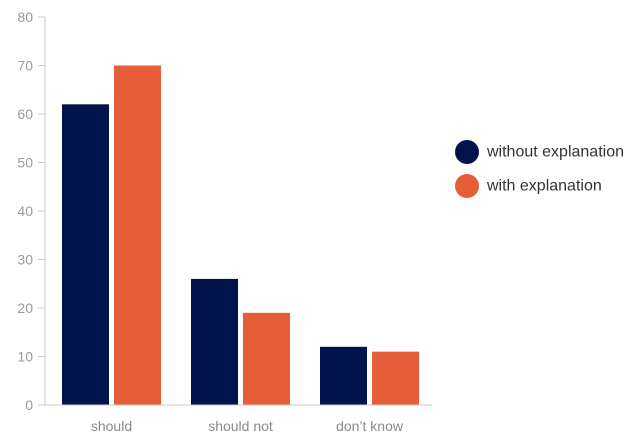  I want to click on y-tick-label: 20, so click(25, 308).